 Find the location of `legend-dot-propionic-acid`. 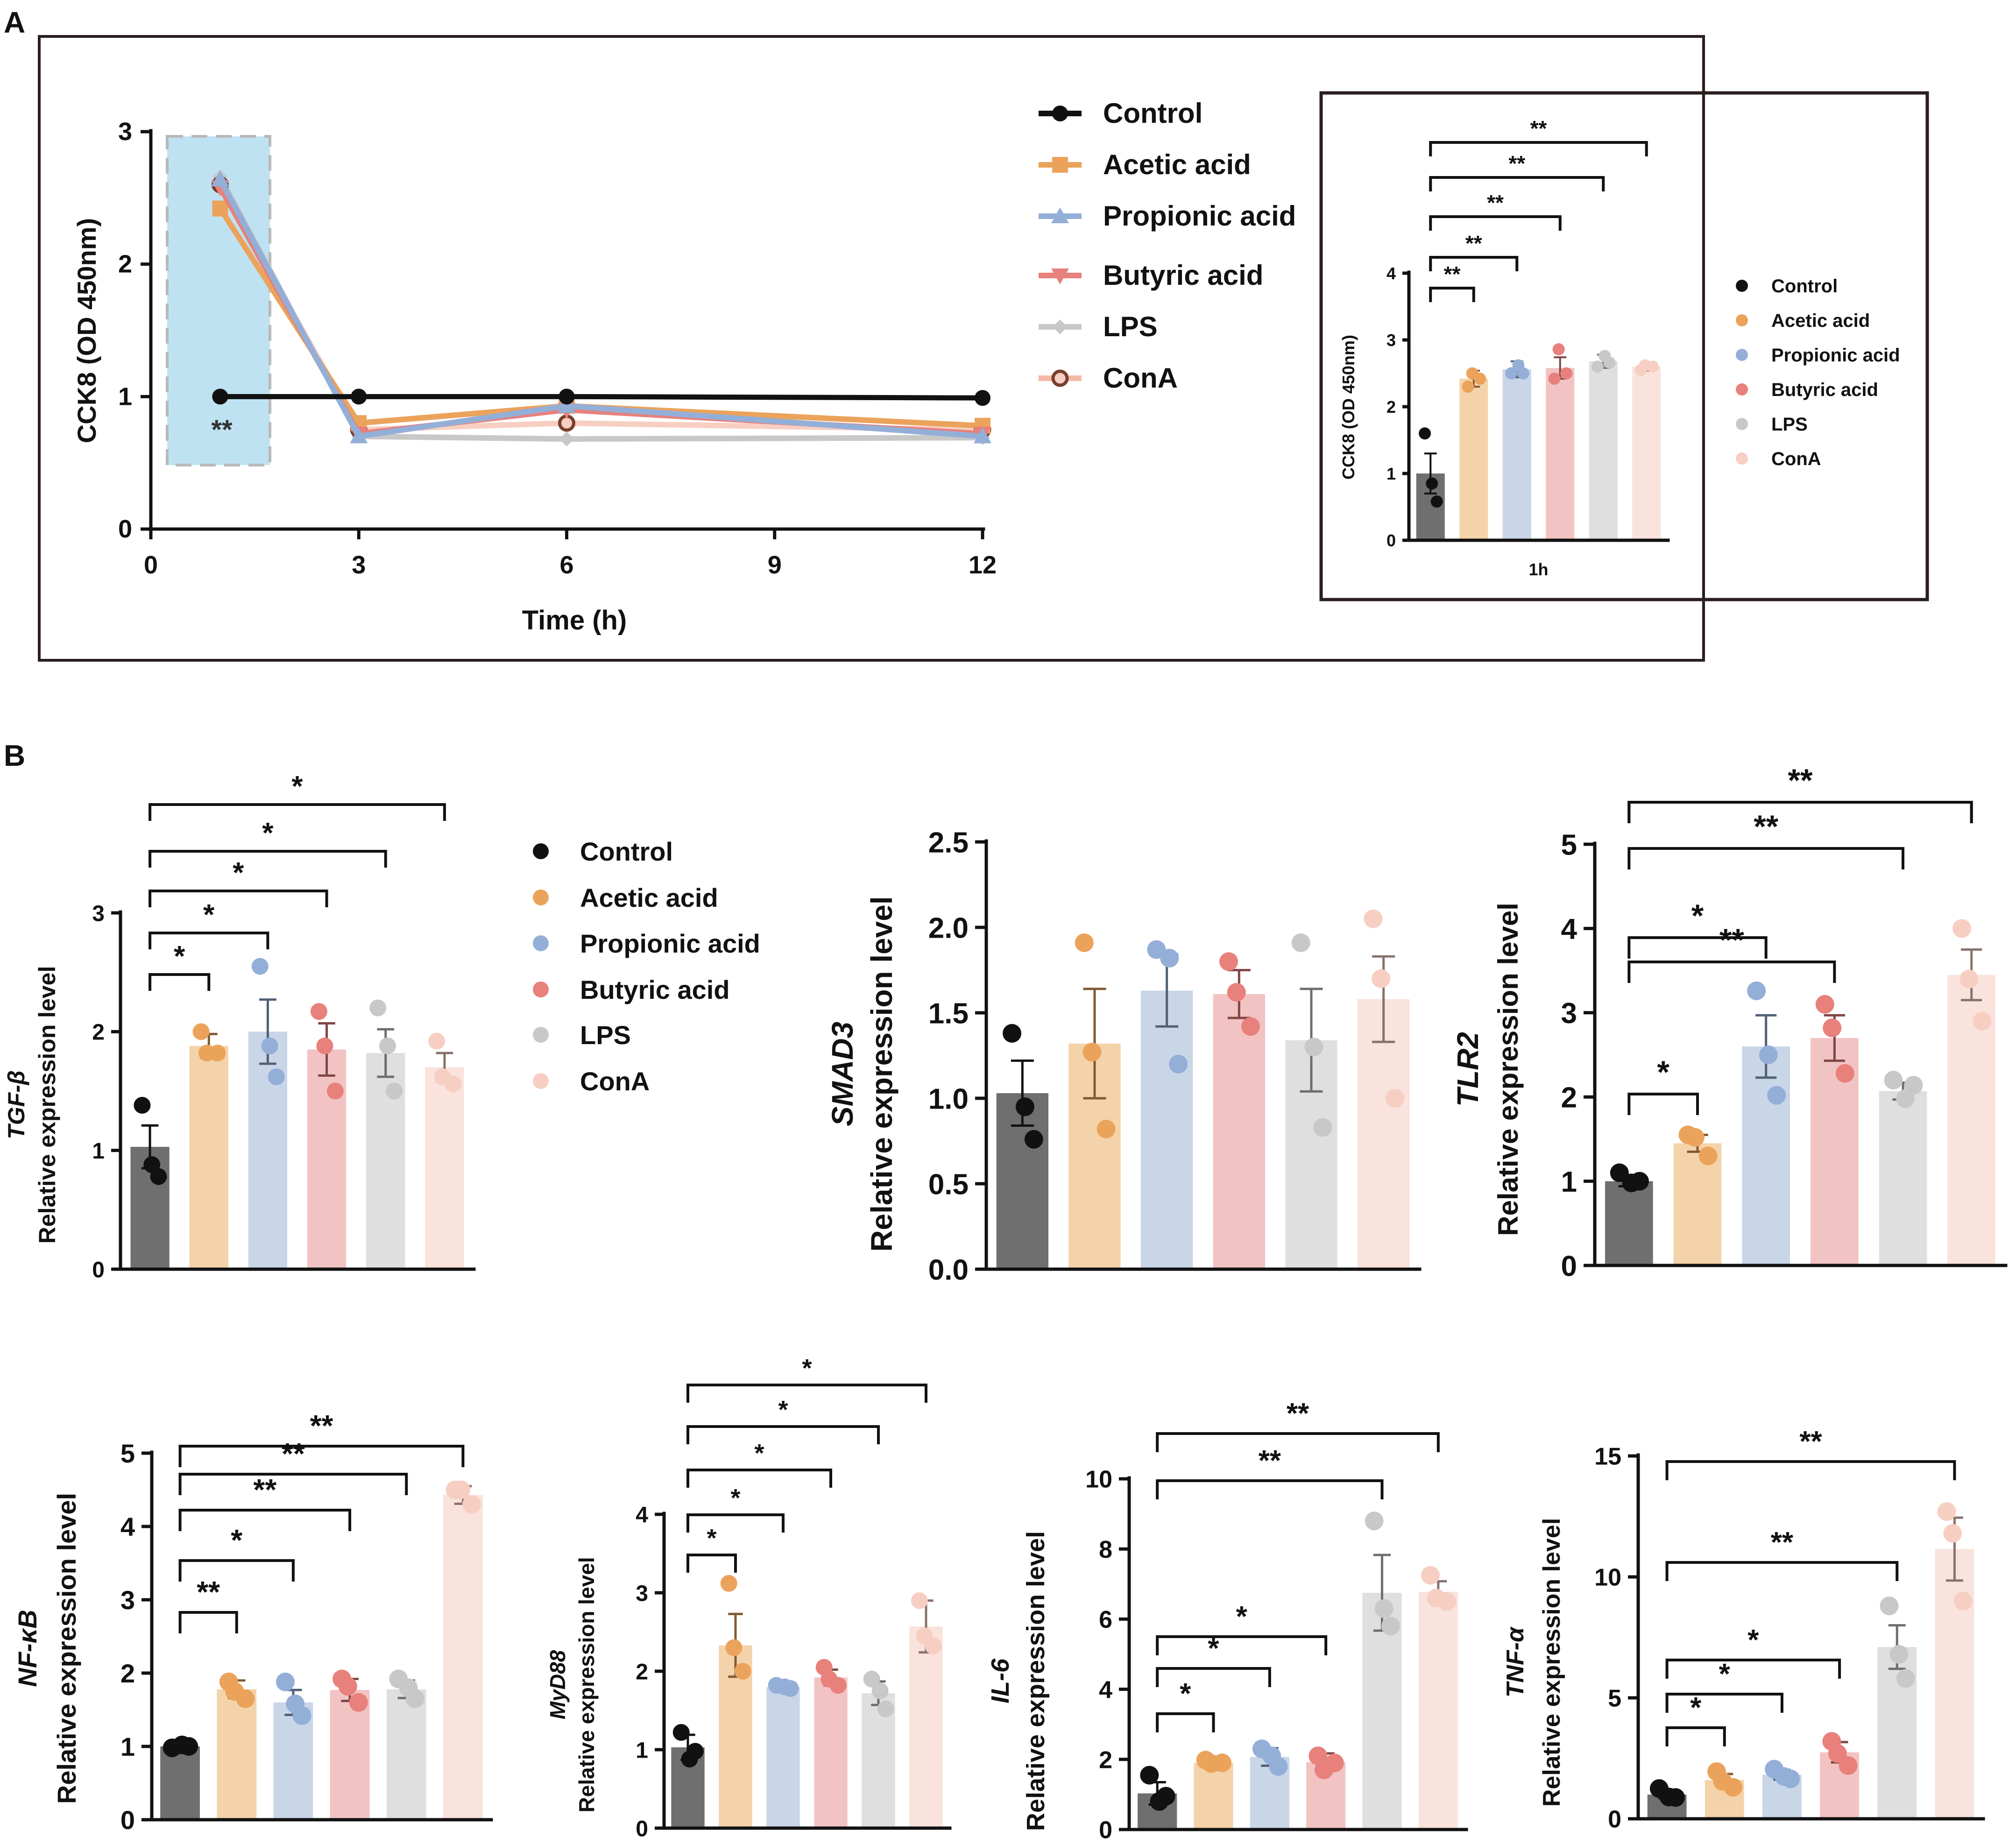

legend-dot-propionic-acid is located at coordinates (1742, 355).